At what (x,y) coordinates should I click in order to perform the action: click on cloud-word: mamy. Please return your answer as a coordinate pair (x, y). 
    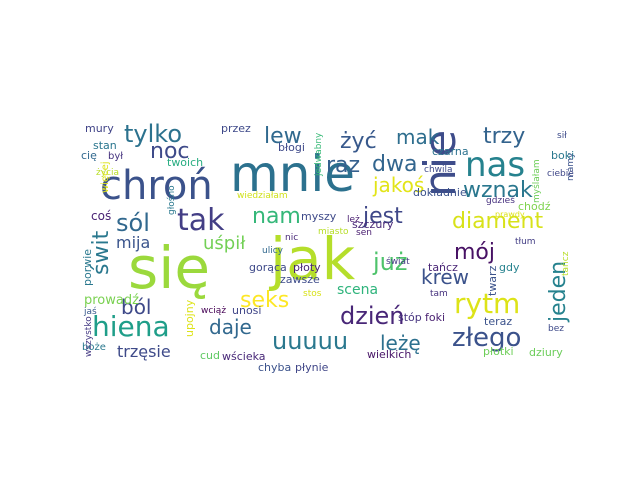
    Looking at the image, I should click on (571, 166).